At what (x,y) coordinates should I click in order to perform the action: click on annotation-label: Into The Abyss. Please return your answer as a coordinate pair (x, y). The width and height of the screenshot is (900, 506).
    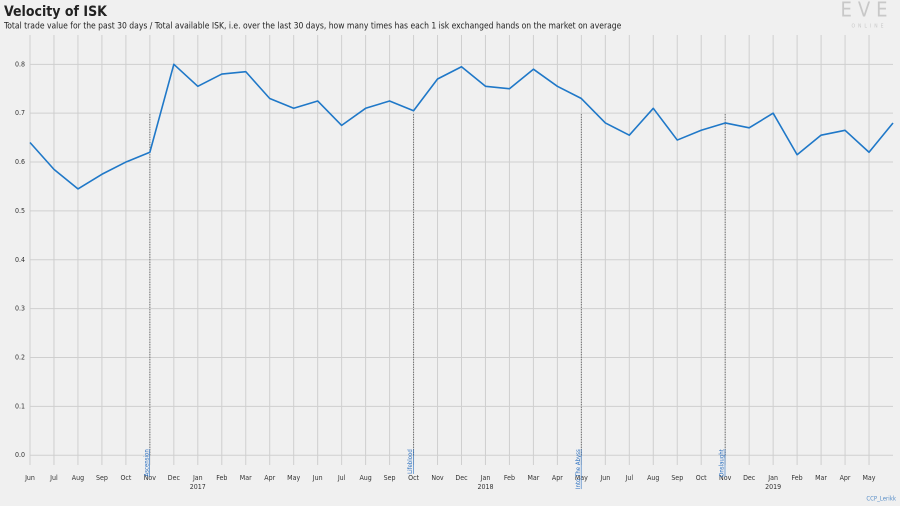
    Looking at the image, I should click on (578, 469).